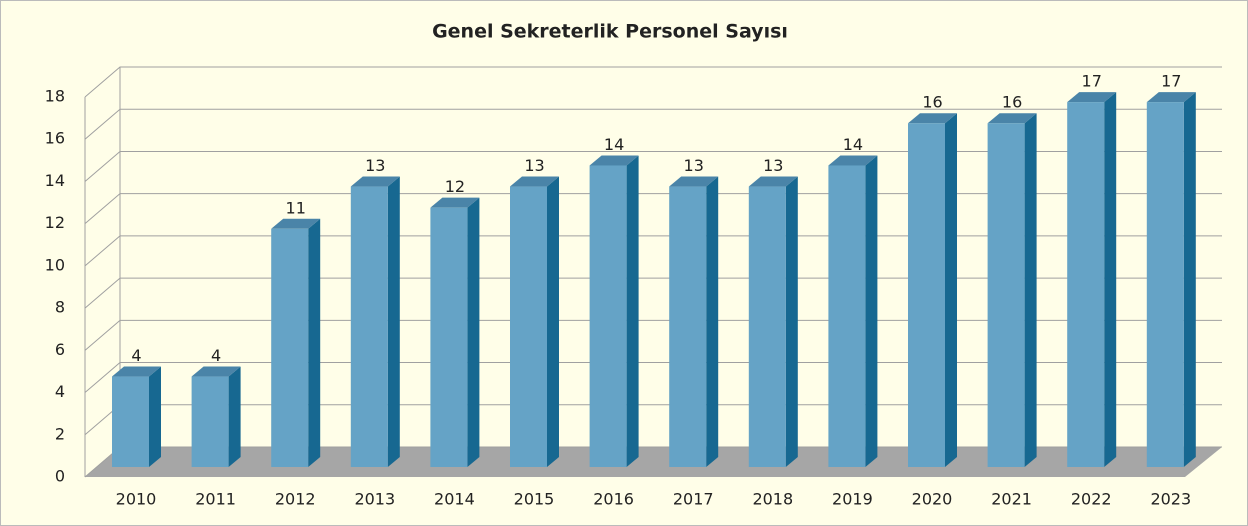 The image size is (1248, 526). Describe the element at coordinates (60, 476) in the screenshot. I see `y-tick-label: 0` at that location.